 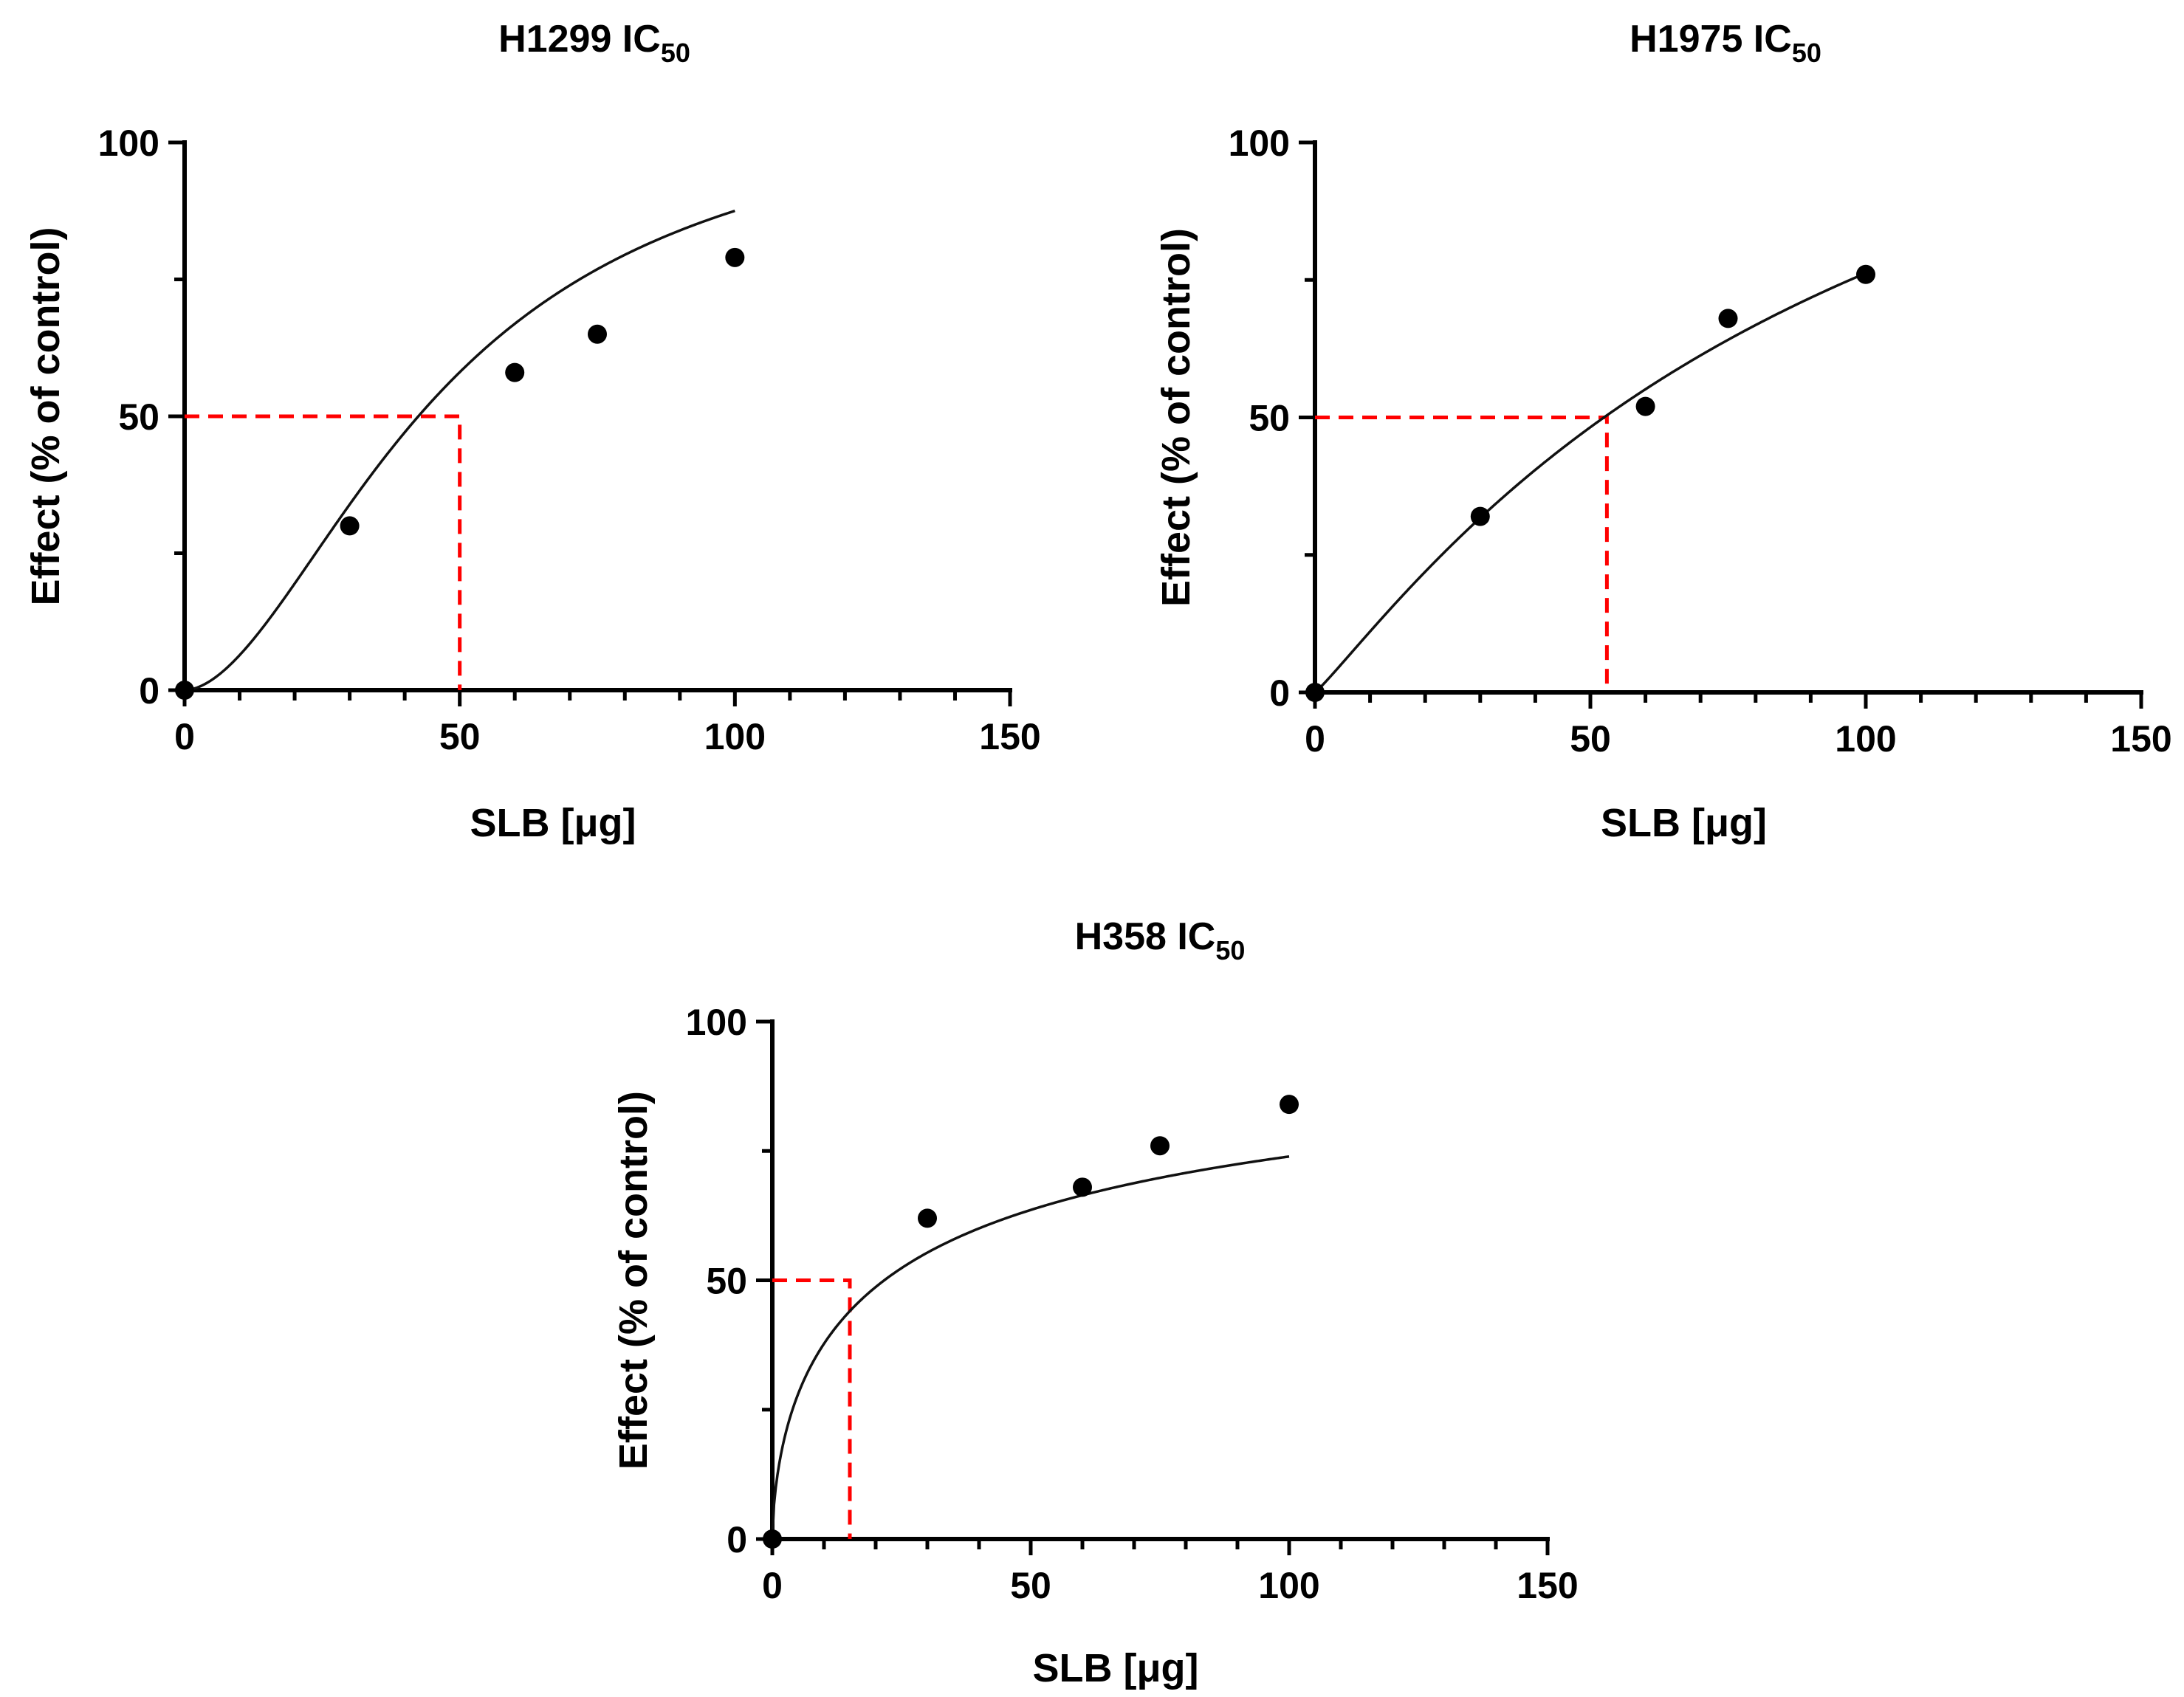 I want to click on chart-title: H1299 IC50, so click(x=594, y=43).